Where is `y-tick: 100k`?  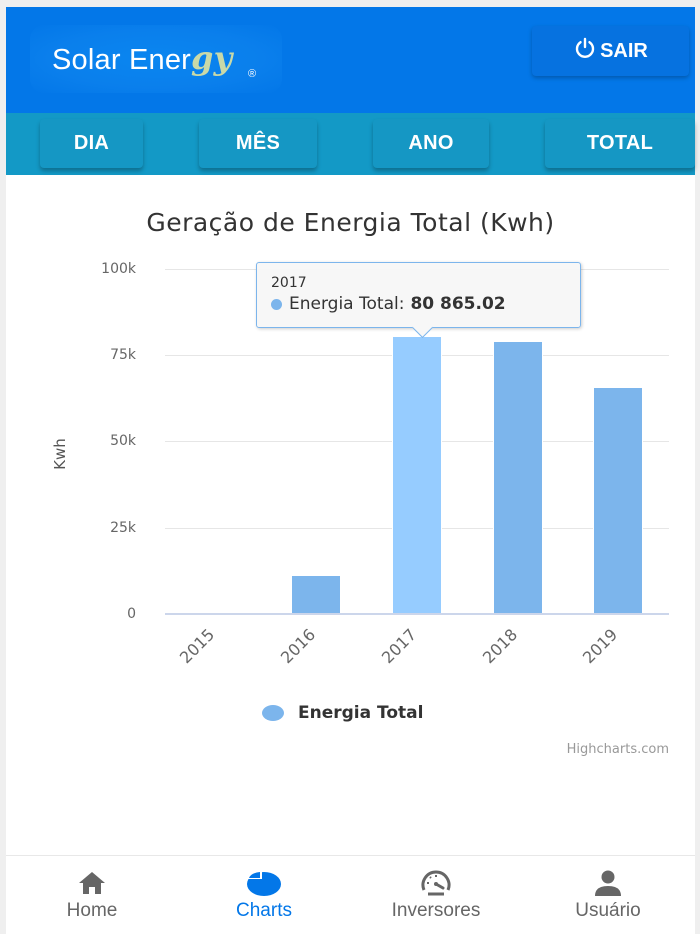 y-tick: 100k is located at coordinates (118, 269).